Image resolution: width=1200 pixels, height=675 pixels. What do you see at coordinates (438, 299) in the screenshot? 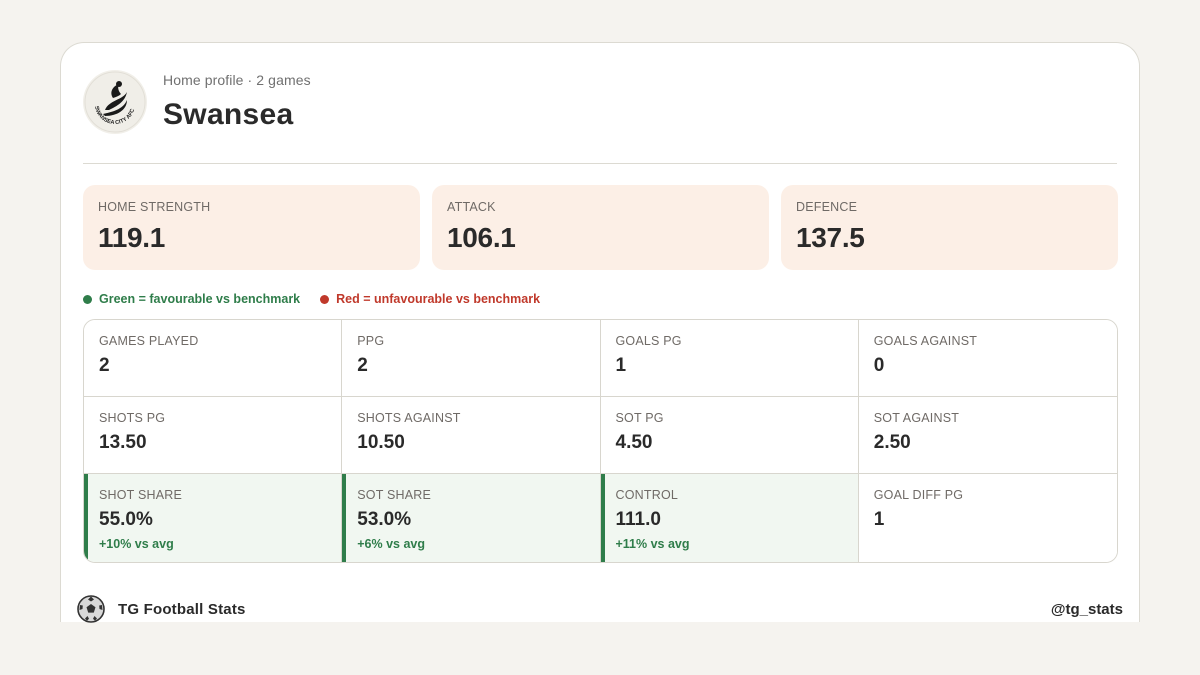
I see `legend-bad-label: Red = unfavourable vs benchmark` at bounding box center [438, 299].